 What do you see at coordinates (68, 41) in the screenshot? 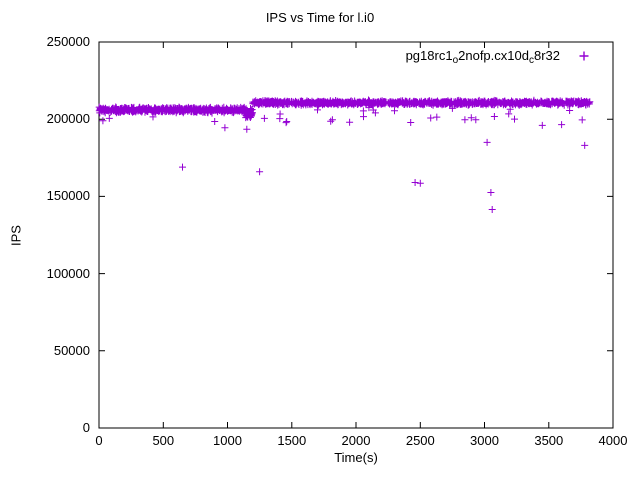
I see `y-tick-label: 250000` at bounding box center [68, 41].